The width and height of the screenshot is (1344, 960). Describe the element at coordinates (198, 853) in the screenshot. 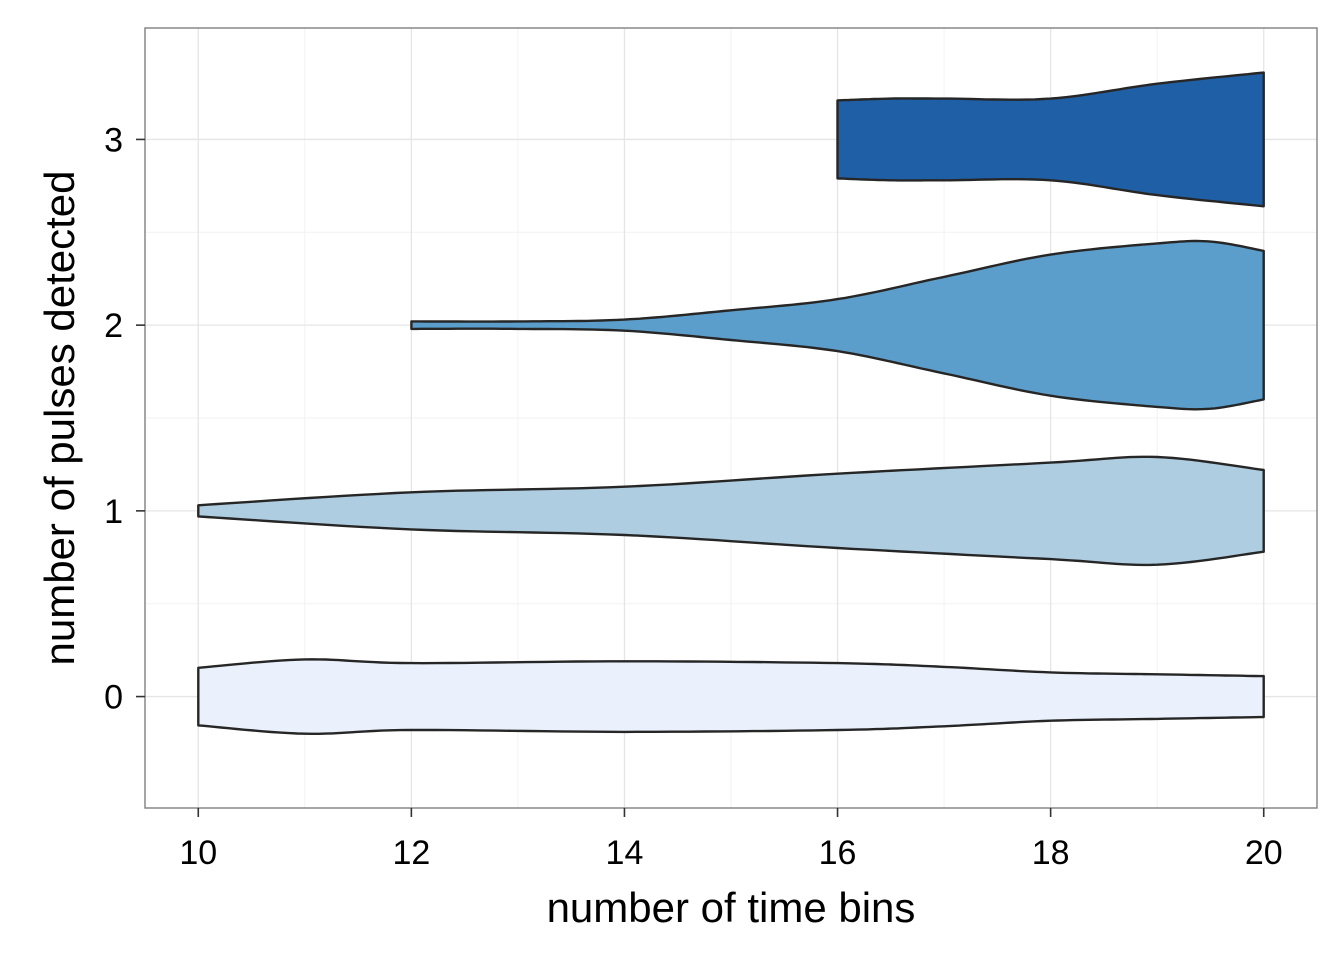

I see `x-tick-label: 10` at that location.